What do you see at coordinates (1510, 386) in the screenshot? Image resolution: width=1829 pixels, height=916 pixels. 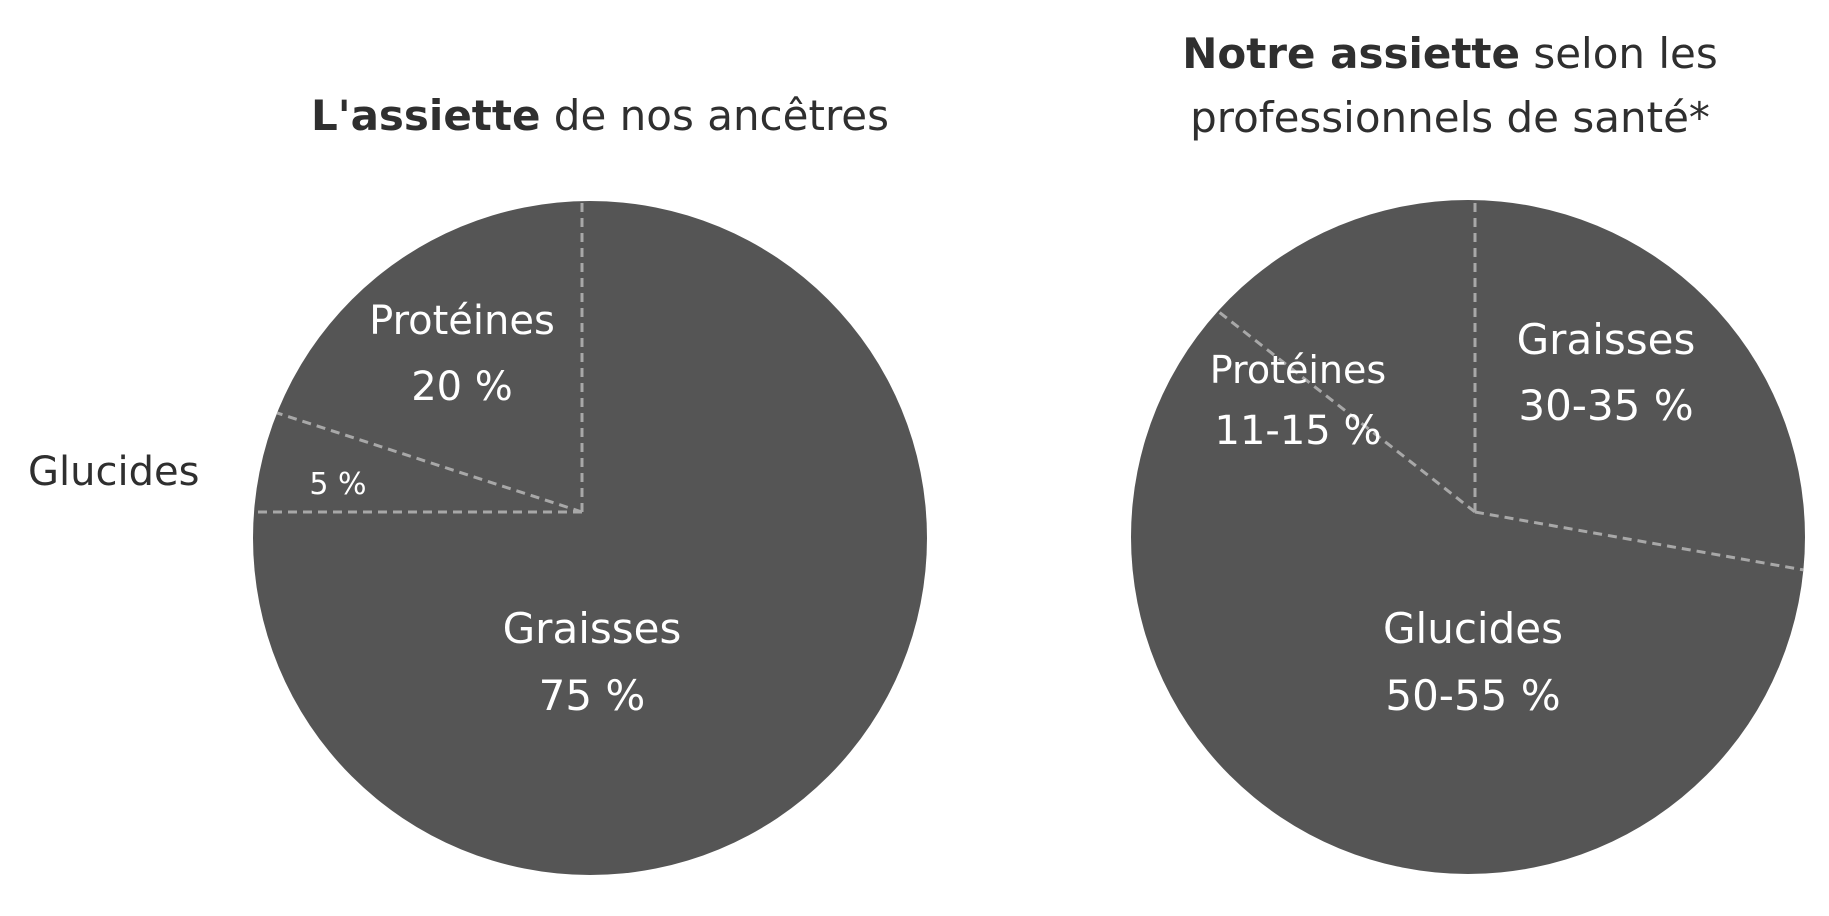 I see `dividers-health-pros` at bounding box center [1510, 386].